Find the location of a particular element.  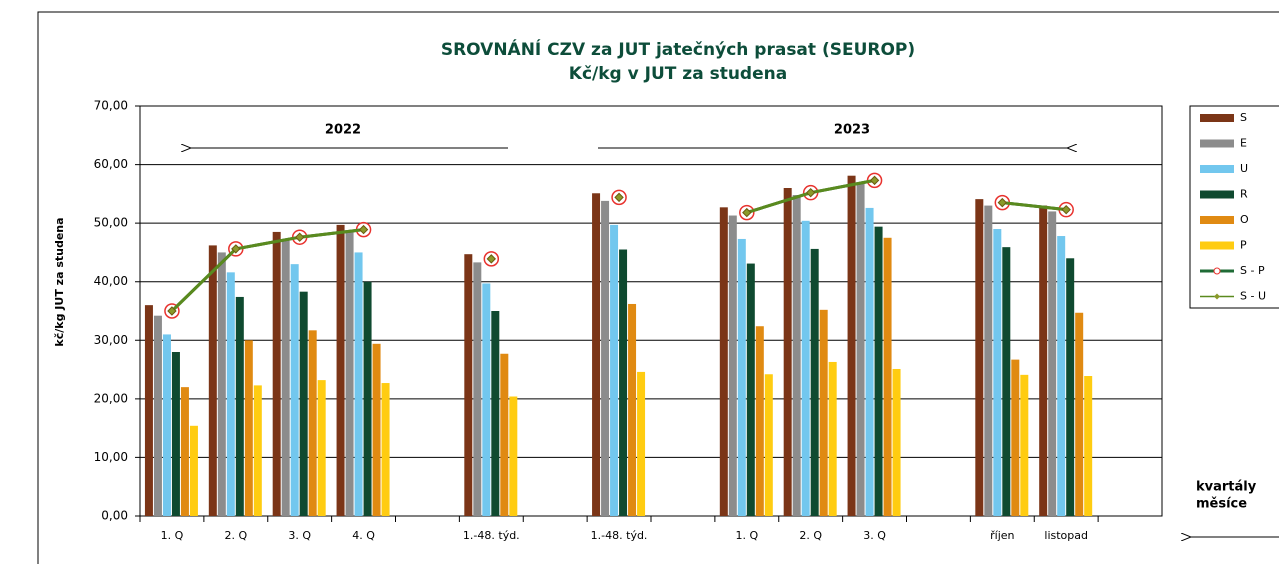

y-tick-label: 10,00 is located at coordinates (111, 457).